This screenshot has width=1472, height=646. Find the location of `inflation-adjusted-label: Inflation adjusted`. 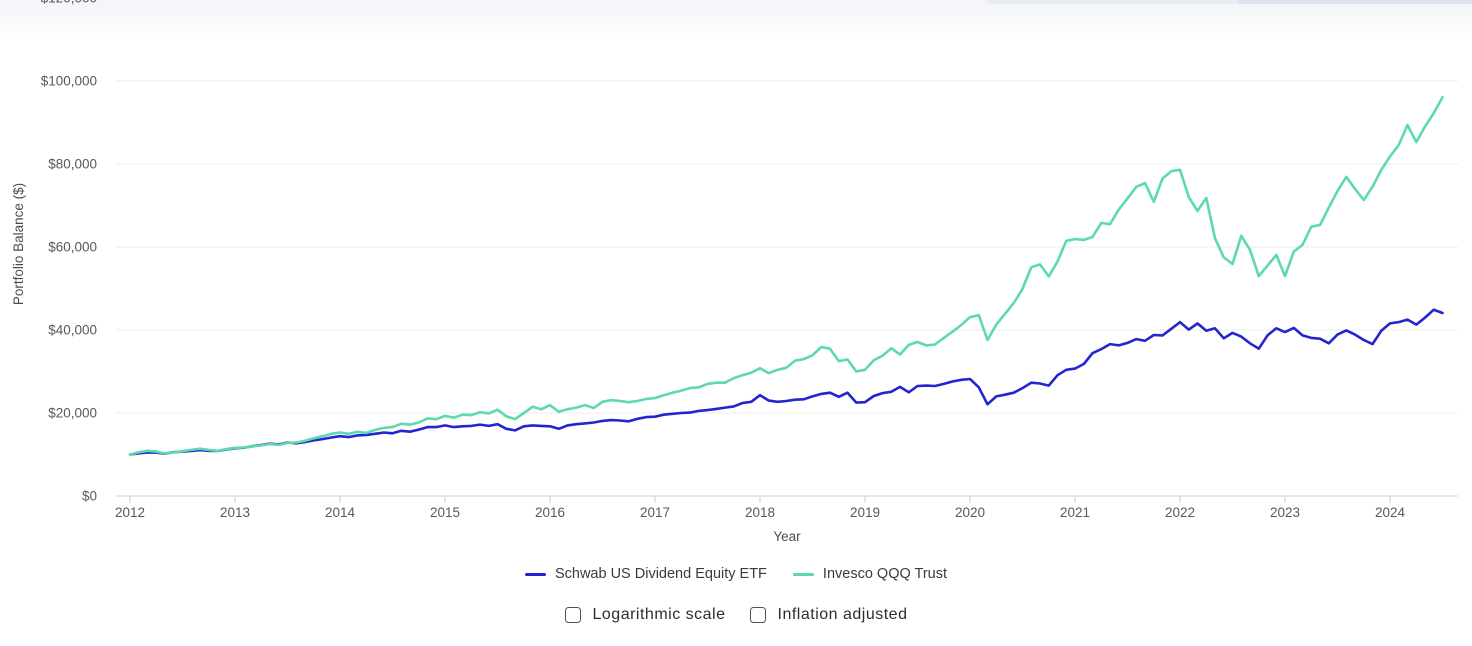

inflation-adjusted-label: Inflation adjusted is located at coordinates (842, 614).